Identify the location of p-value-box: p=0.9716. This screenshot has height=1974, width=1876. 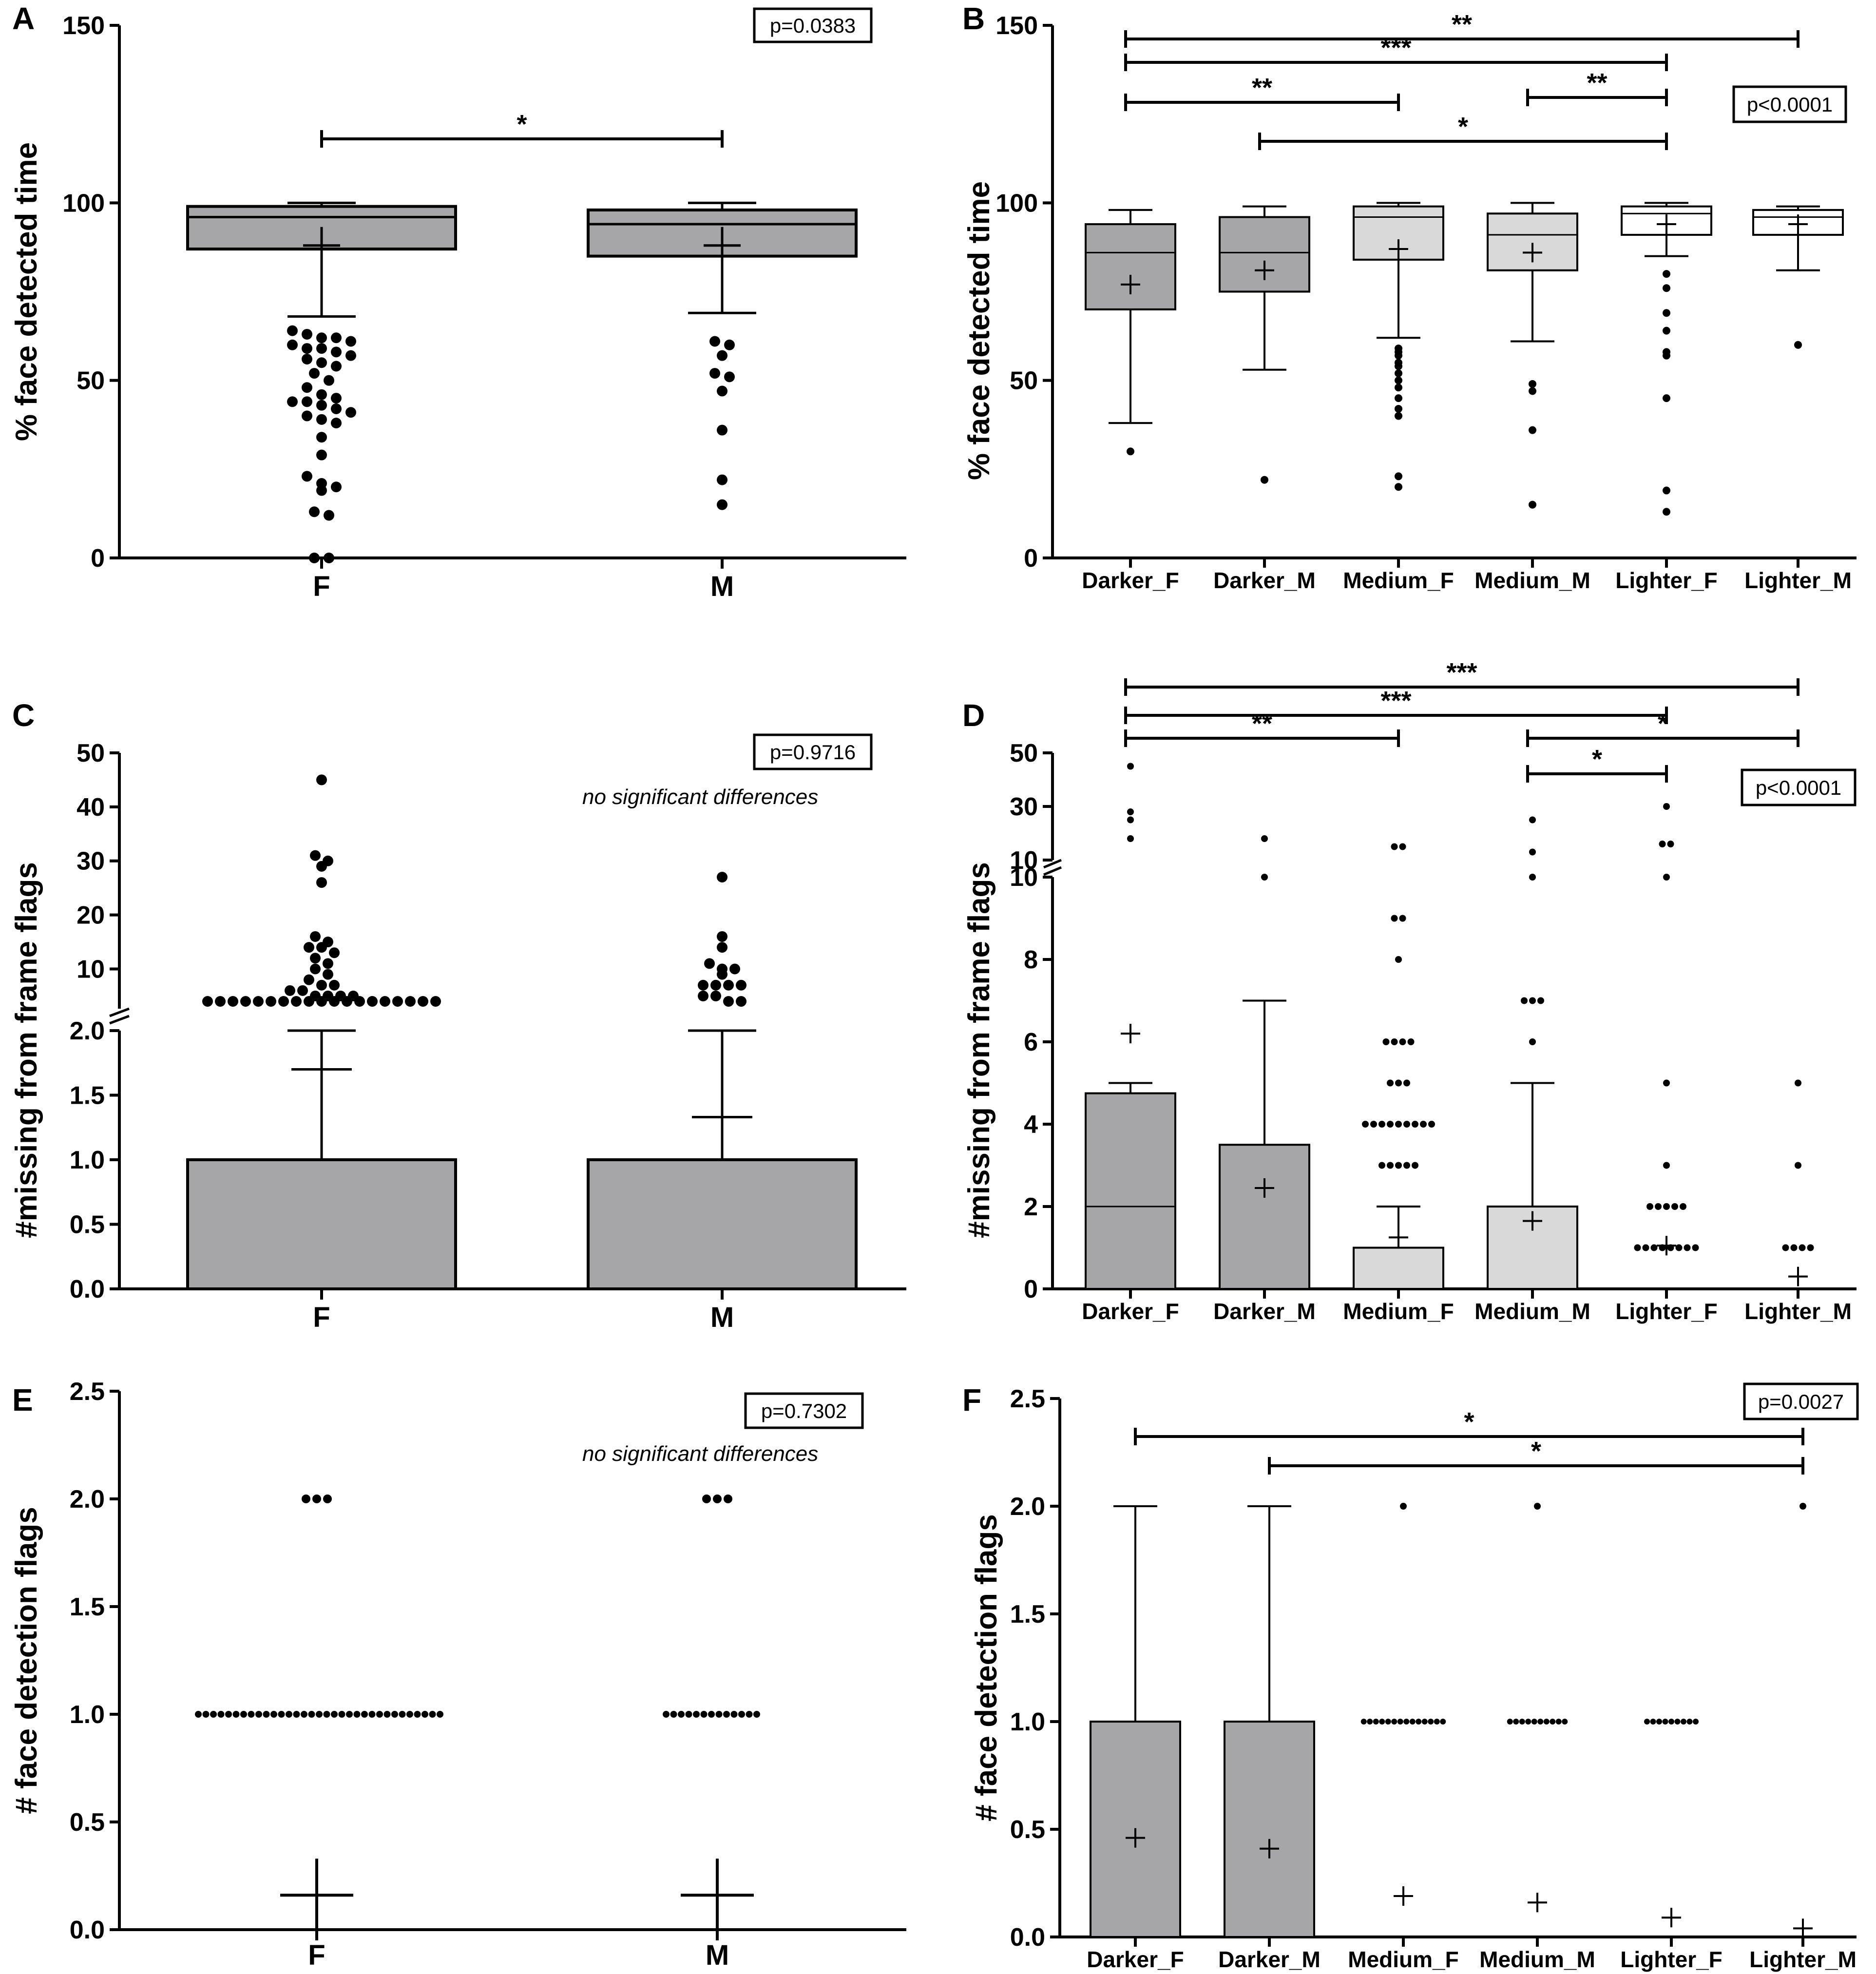
(813, 751).